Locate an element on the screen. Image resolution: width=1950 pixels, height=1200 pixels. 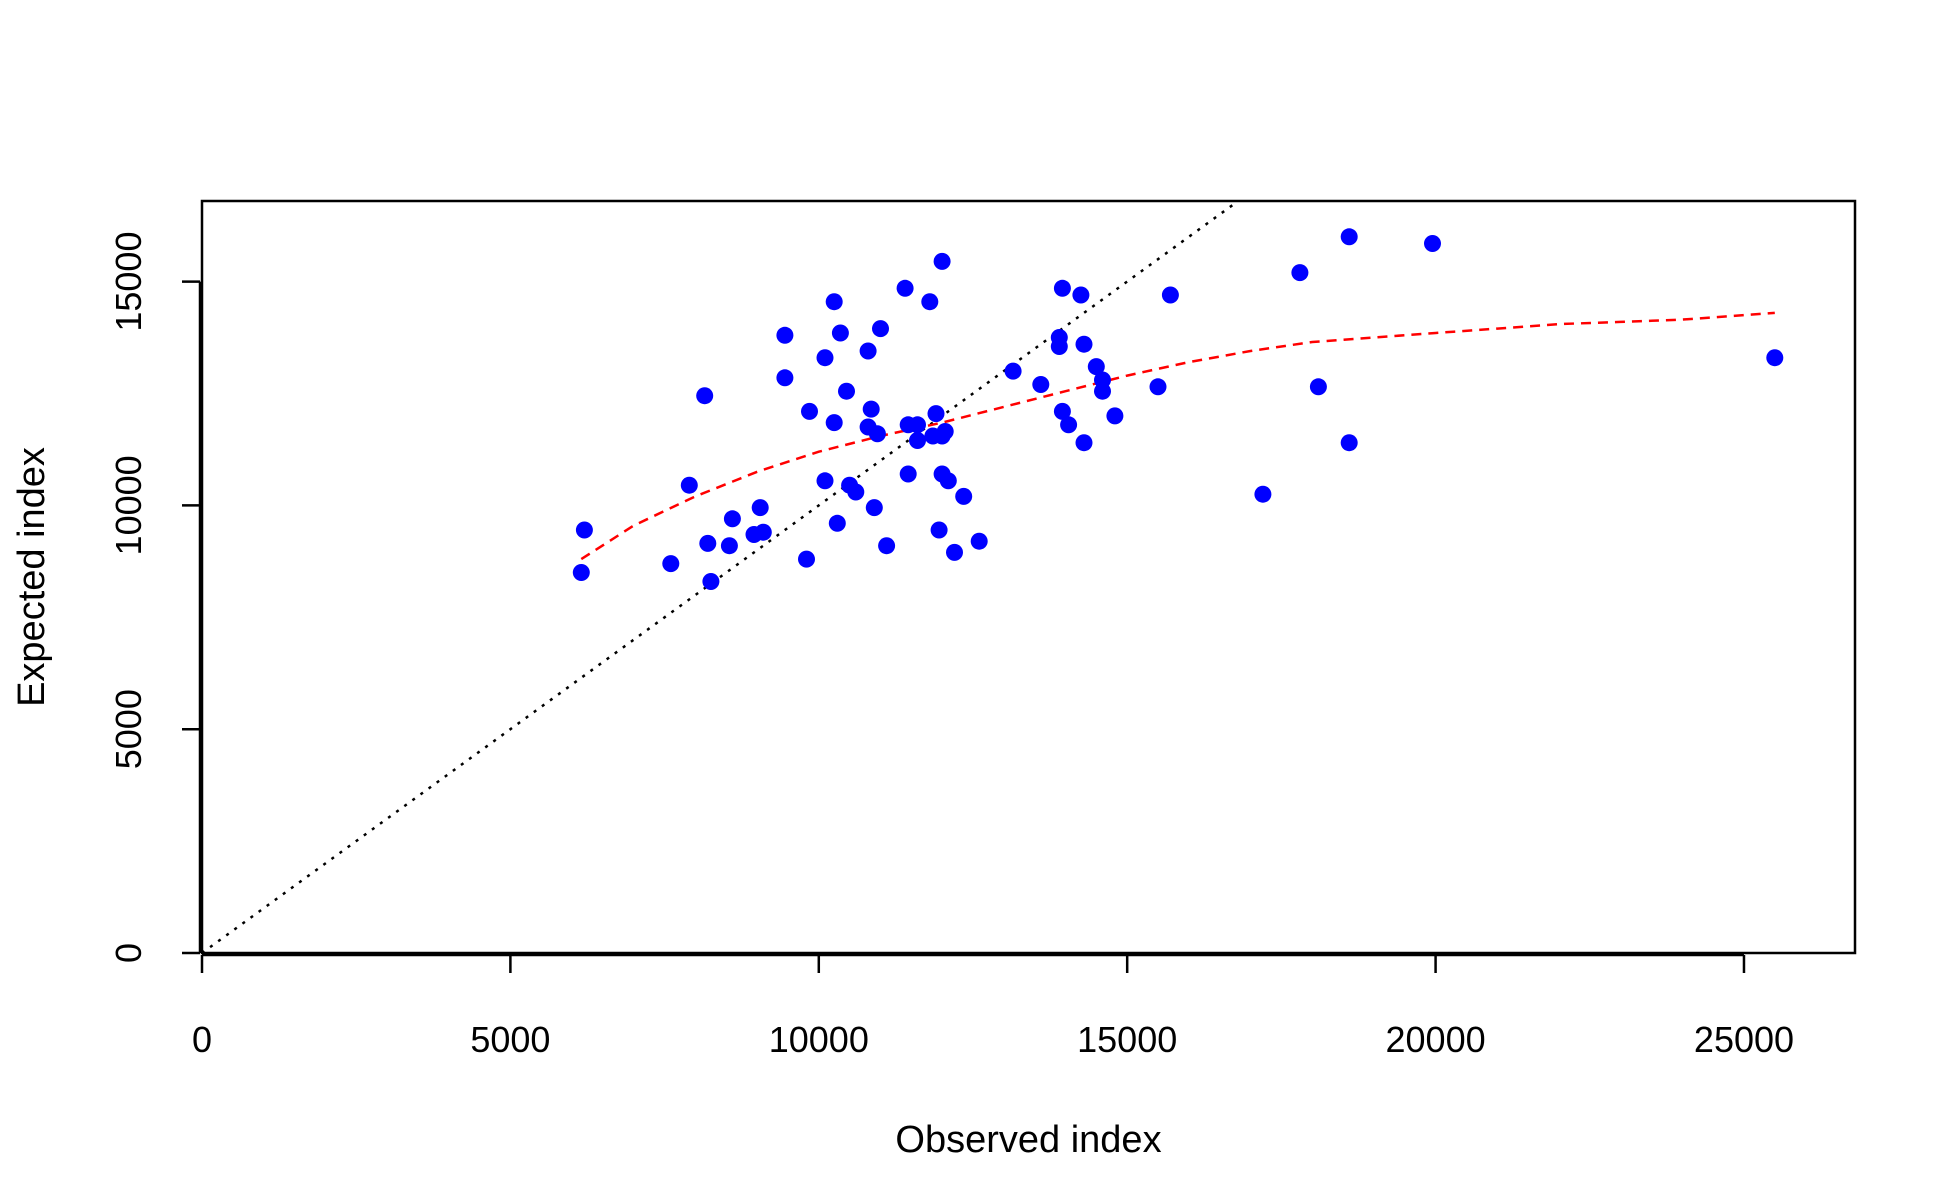
y-axis-title: Expected index is located at coordinates (32, 577).